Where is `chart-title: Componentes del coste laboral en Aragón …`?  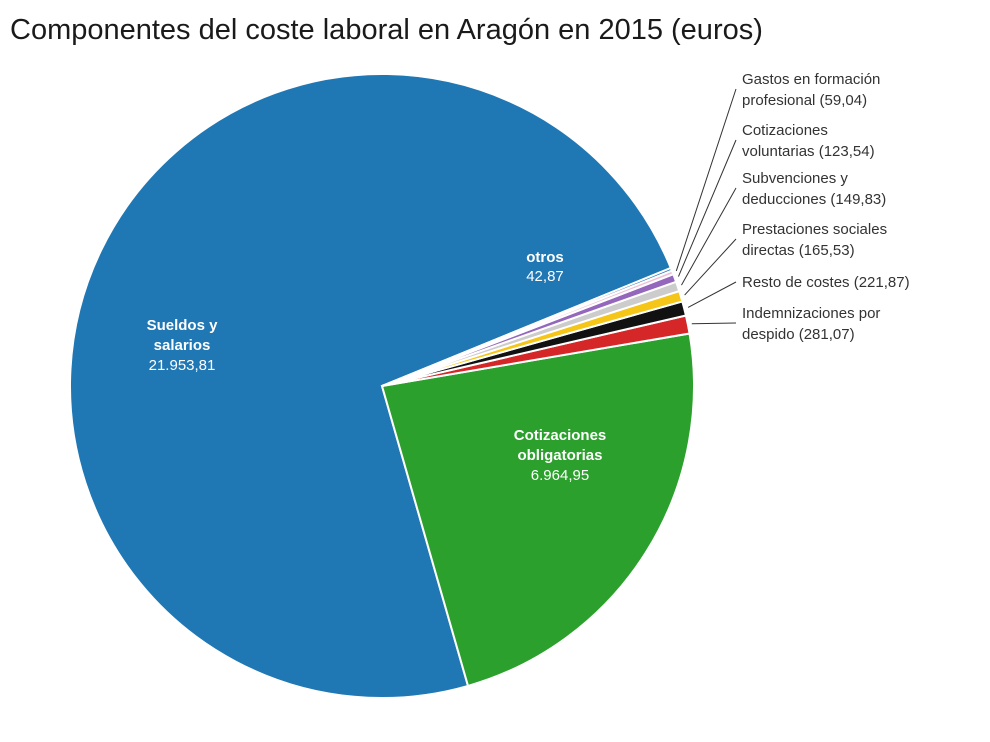
chart-title: Componentes del coste laboral en Aragón … is located at coordinates (386, 30).